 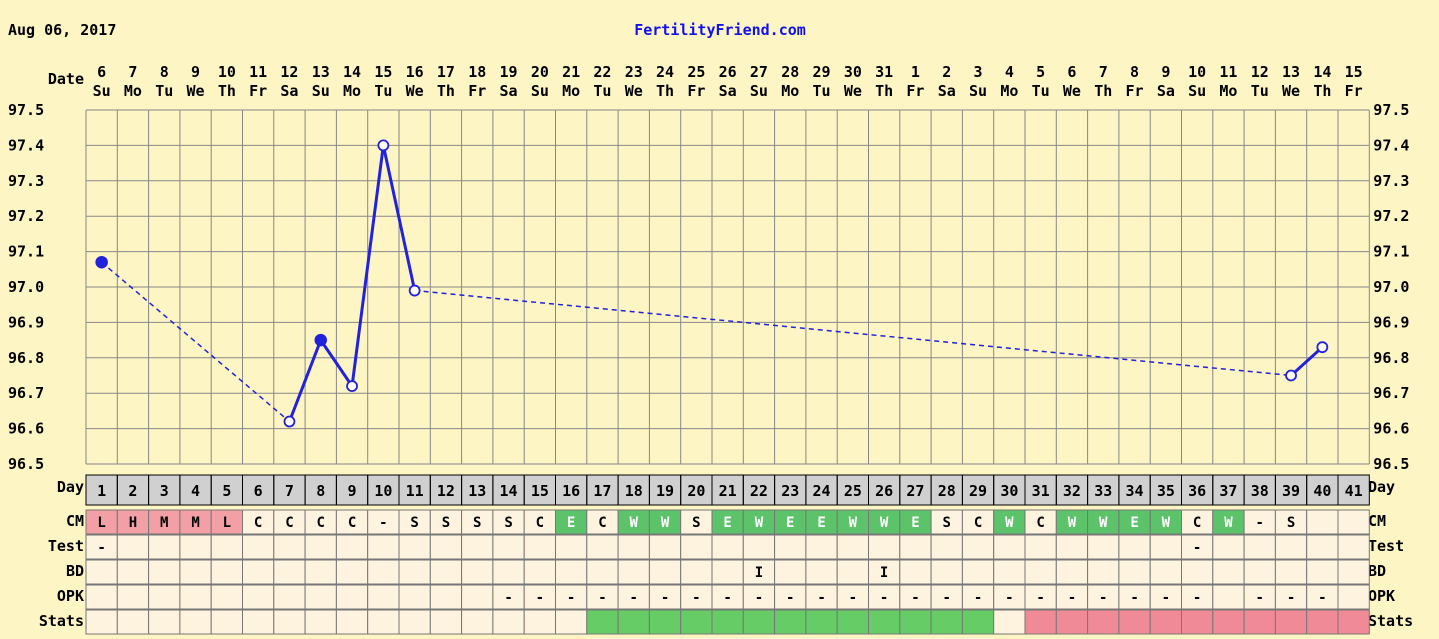 I want to click on date-number: 20, so click(x=540, y=72).